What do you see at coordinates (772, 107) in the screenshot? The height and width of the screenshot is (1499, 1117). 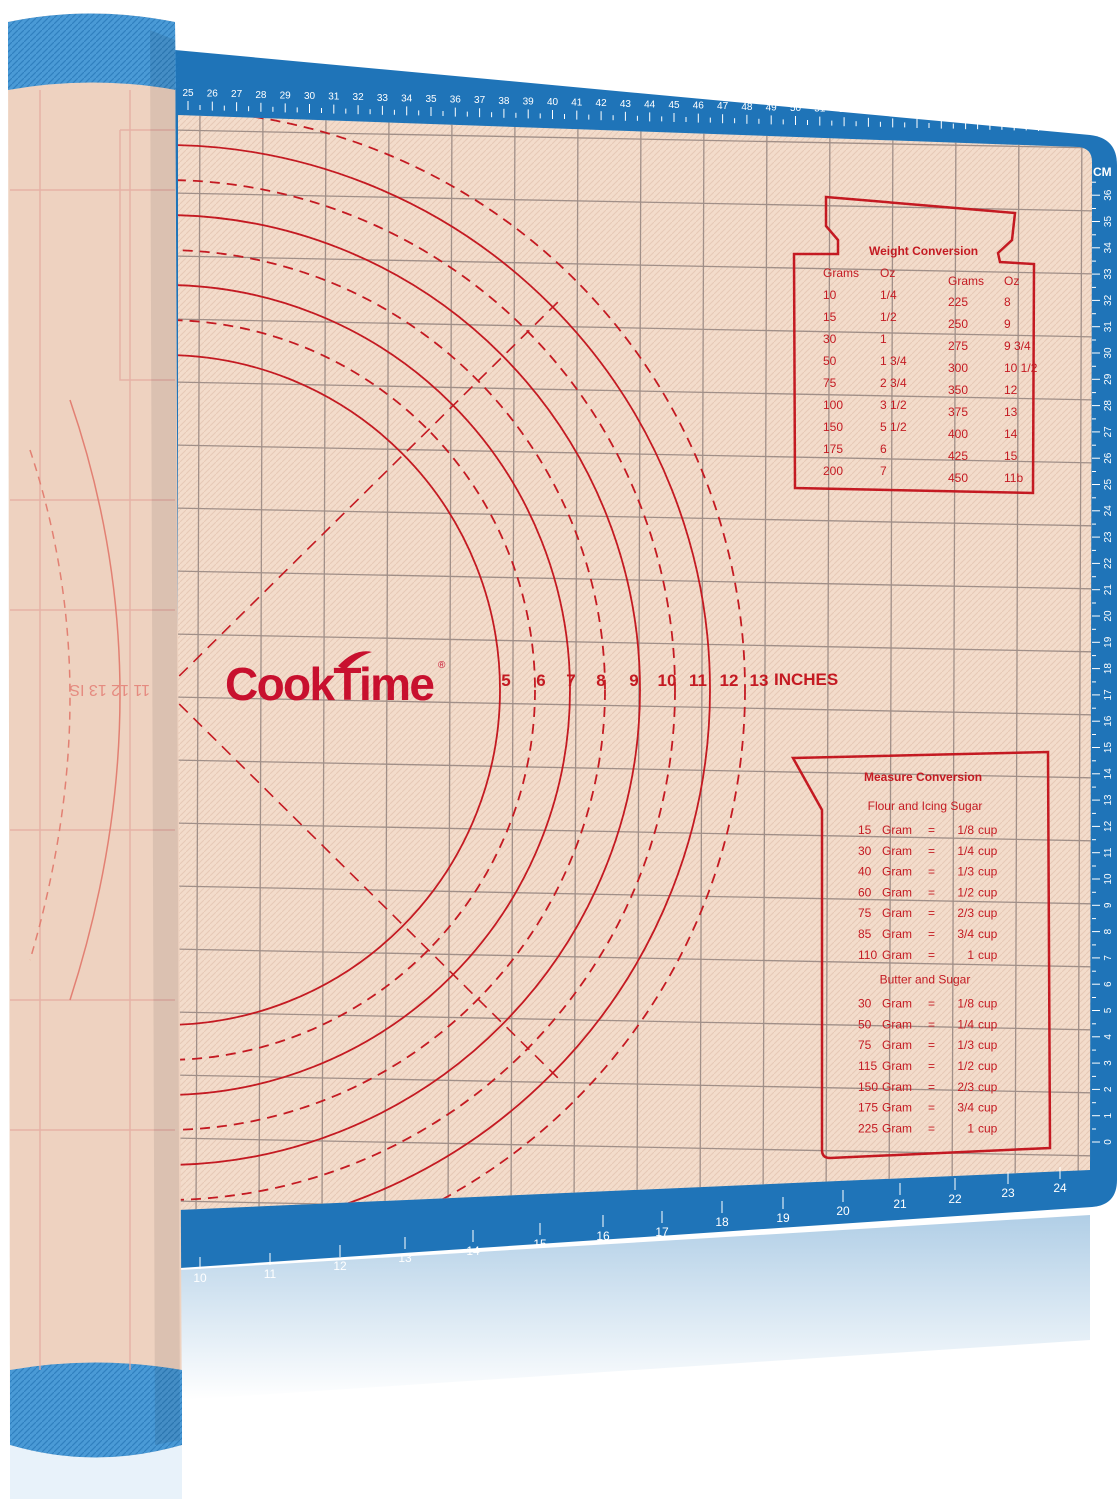 I see `ruler-label: 49` at bounding box center [772, 107].